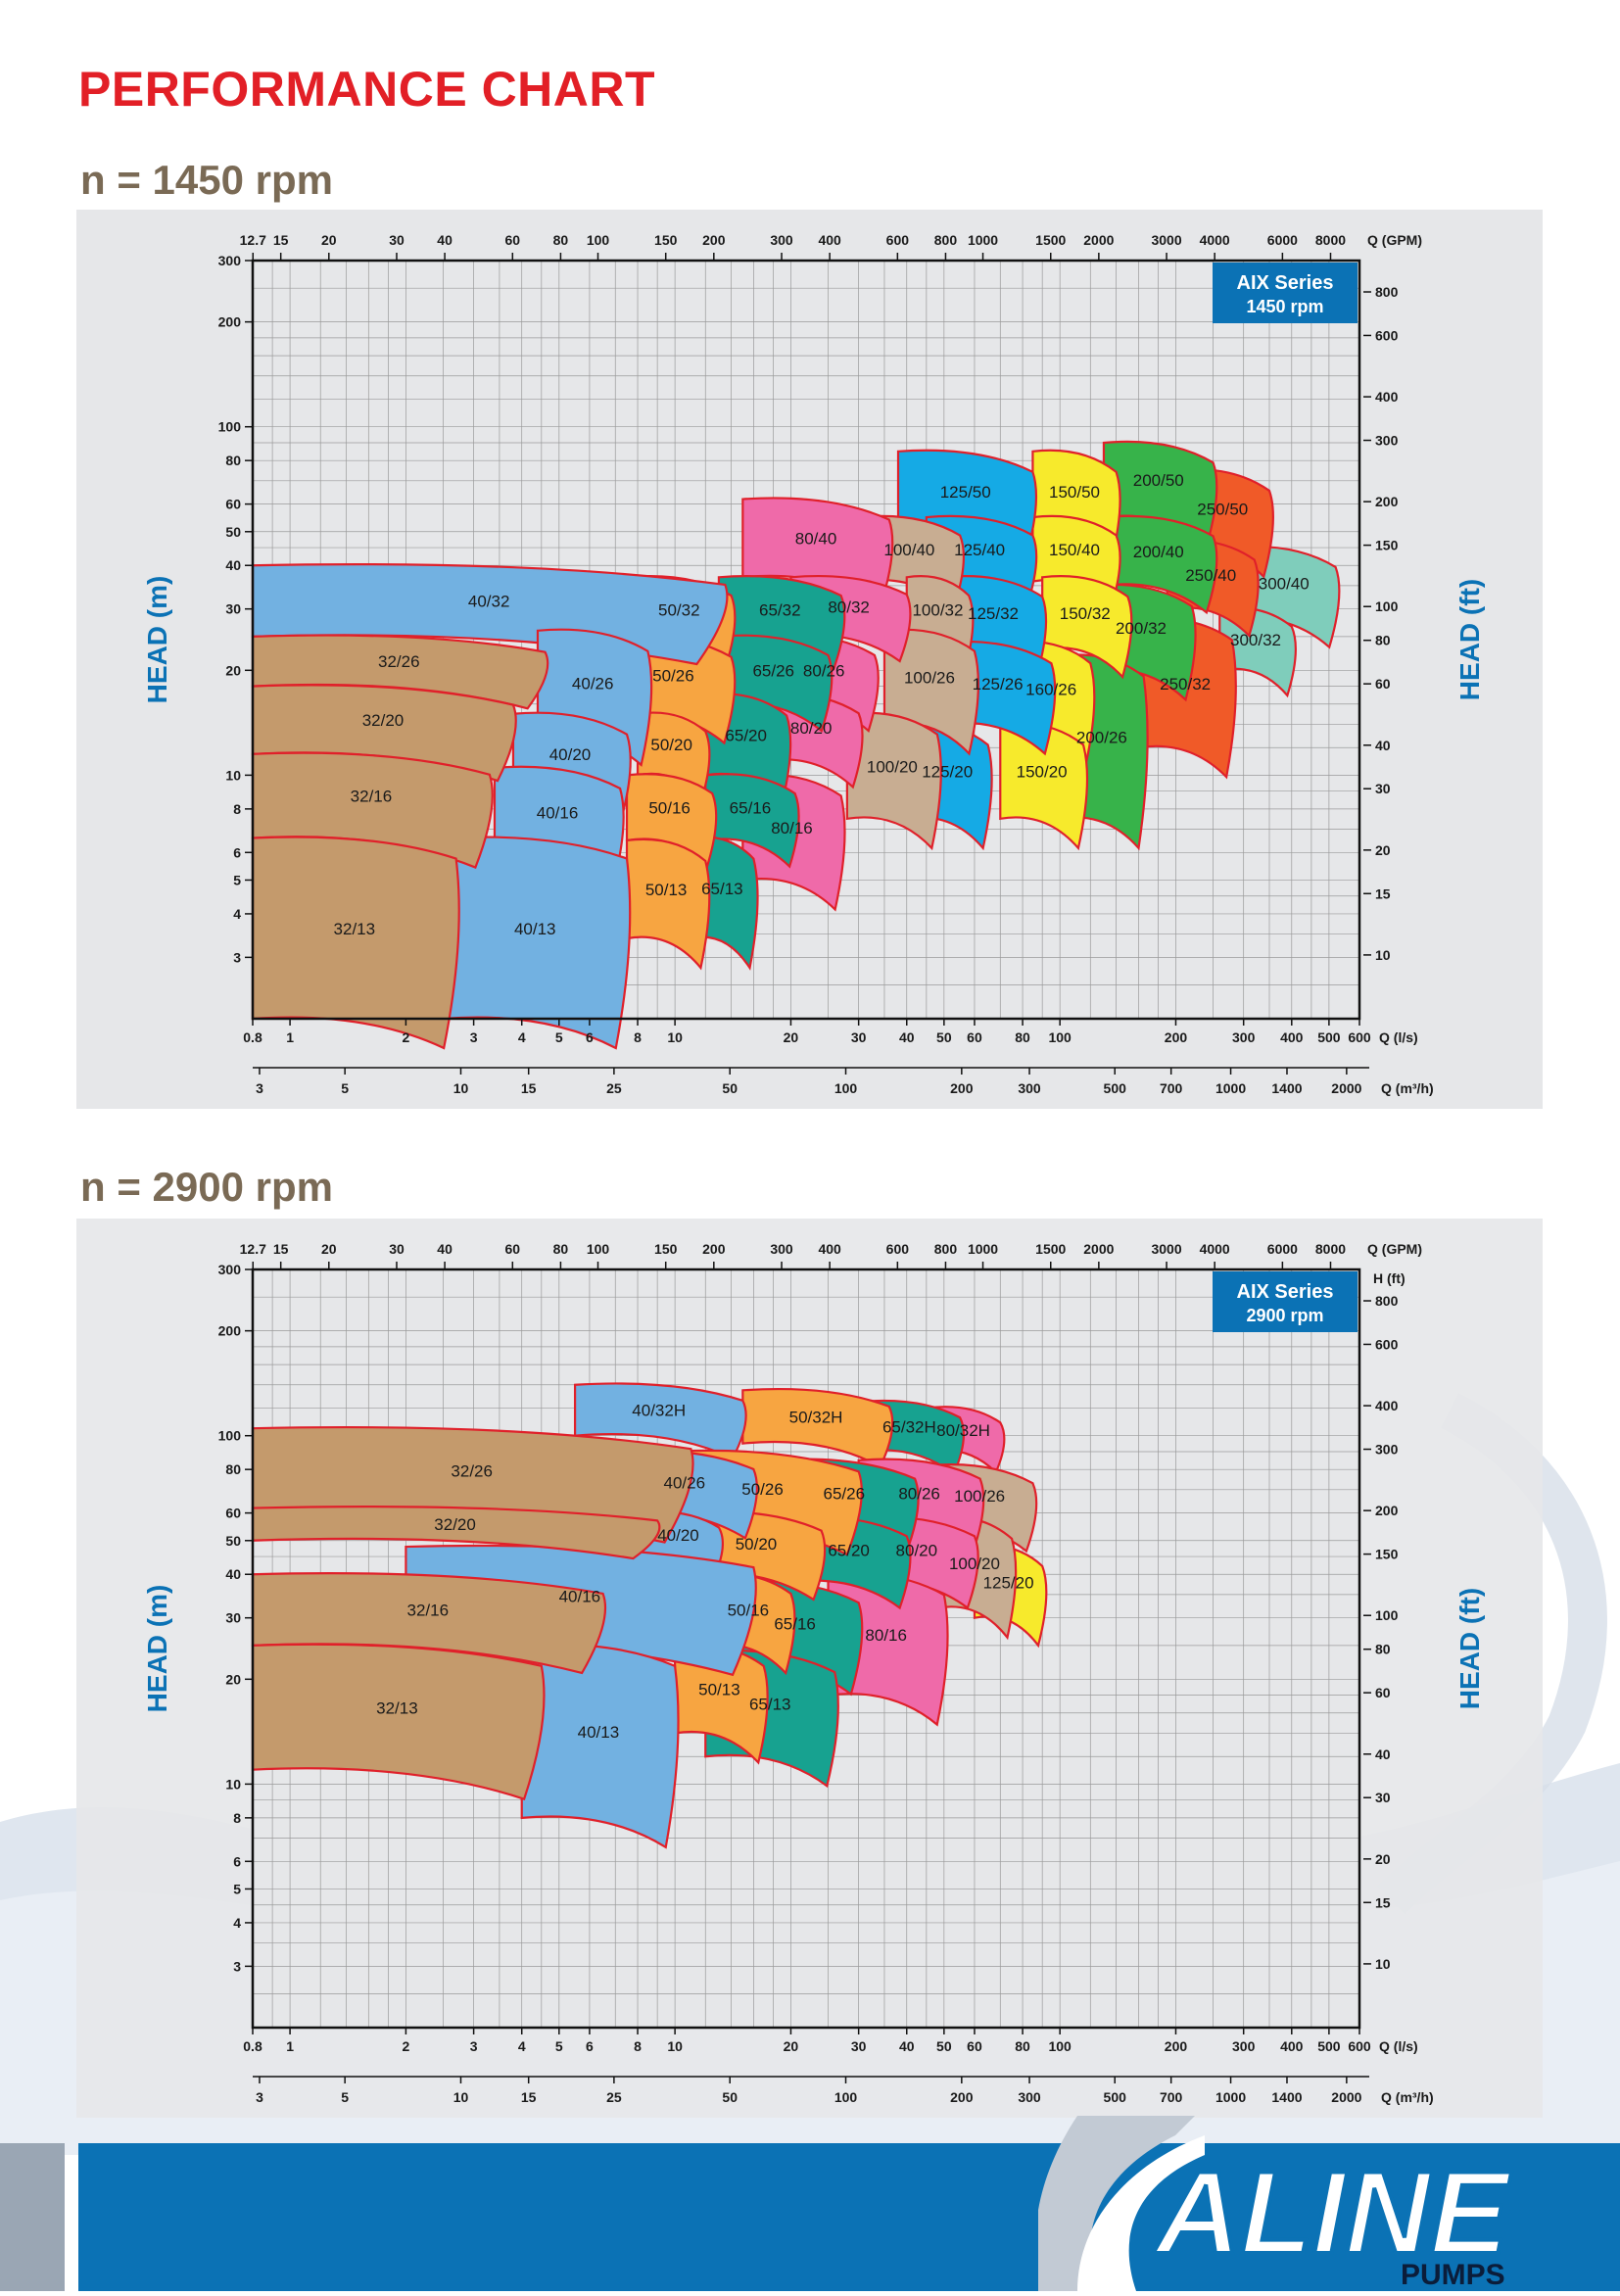  I want to click on tick-label-head-ft: 15, so click(1383, 1902).